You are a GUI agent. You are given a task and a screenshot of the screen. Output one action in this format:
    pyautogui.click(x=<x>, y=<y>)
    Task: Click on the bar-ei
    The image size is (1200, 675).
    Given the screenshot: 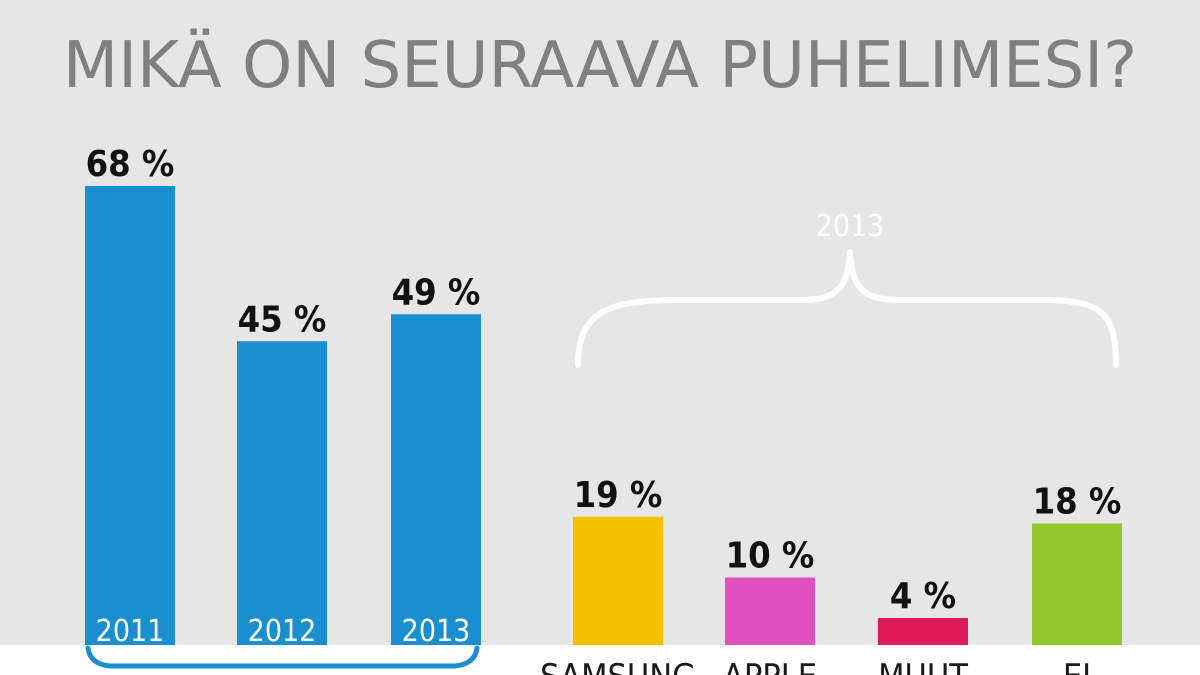 What is the action you would take?
    pyautogui.click(x=1077, y=584)
    